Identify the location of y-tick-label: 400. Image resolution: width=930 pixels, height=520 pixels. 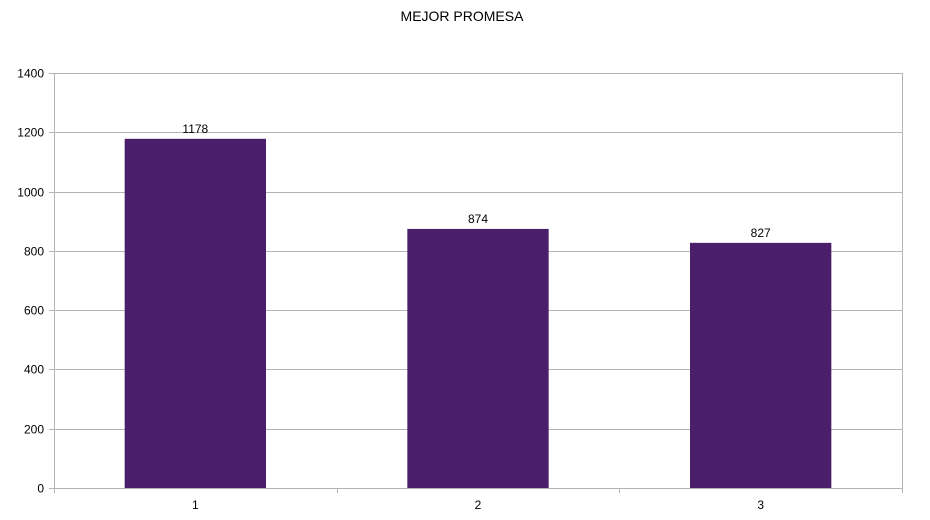
(34, 370).